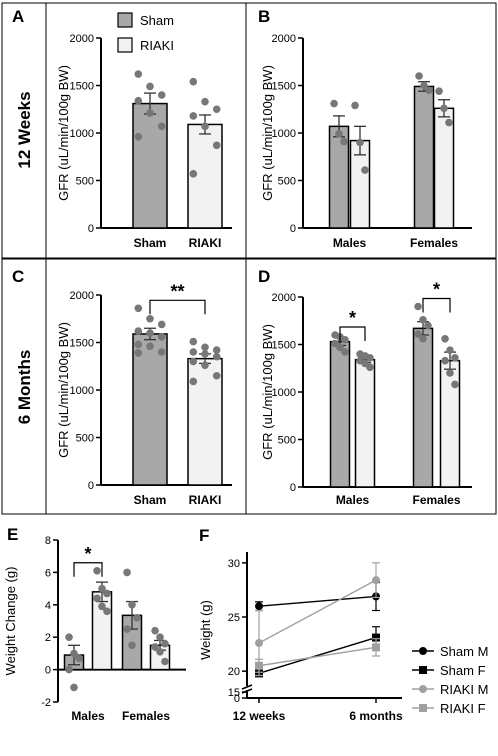 The image size is (498, 756). What do you see at coordinates (82, 39) in the screenshot?
I see `y-tick-label-A: 2000` at bounding box center [82, 39].